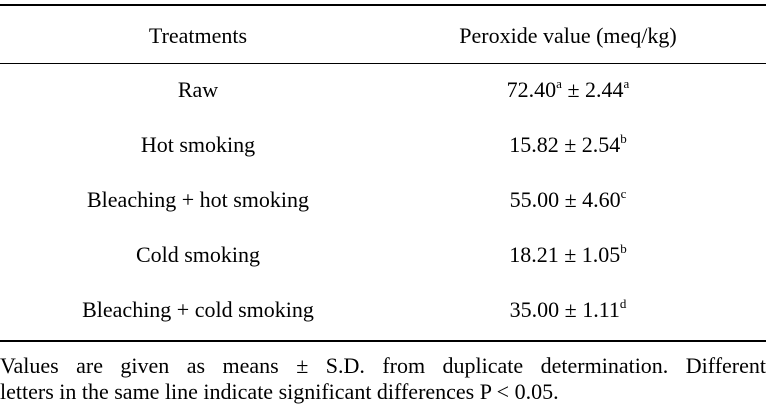 This screenshot has width=766, height=412. Describe the element at coordinates (601, 144) in the screenshot. I see `sd: 2.54` at that location.